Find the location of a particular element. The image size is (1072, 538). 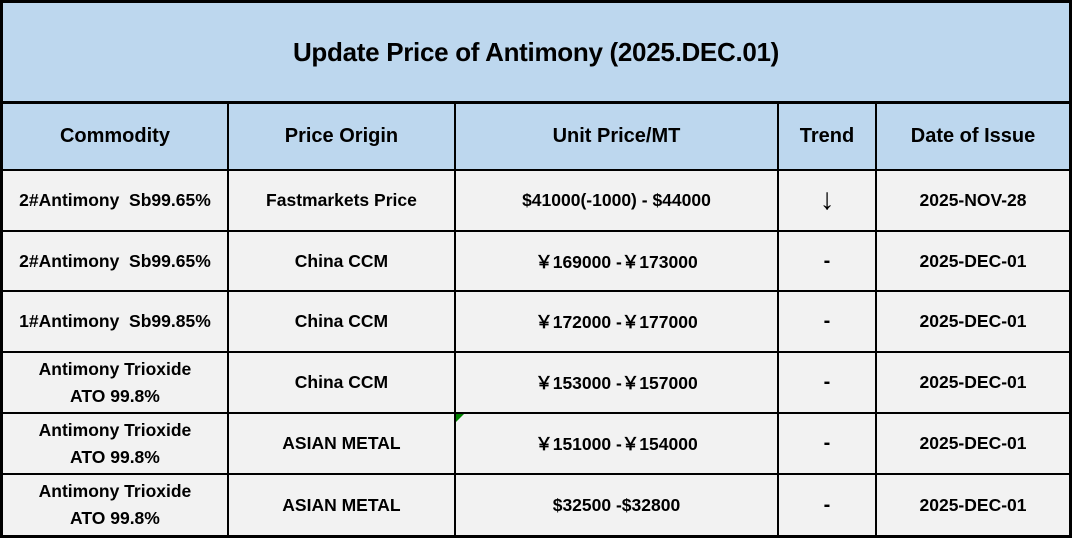

unit-price-cell: ￥151000 -￥154000 is located at coordinates (616, 444).